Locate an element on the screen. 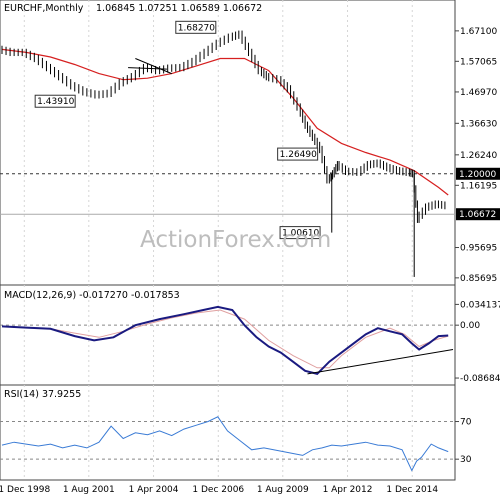  macd-y-tick-label: 0.034137 is located at coordinates (480, 305).